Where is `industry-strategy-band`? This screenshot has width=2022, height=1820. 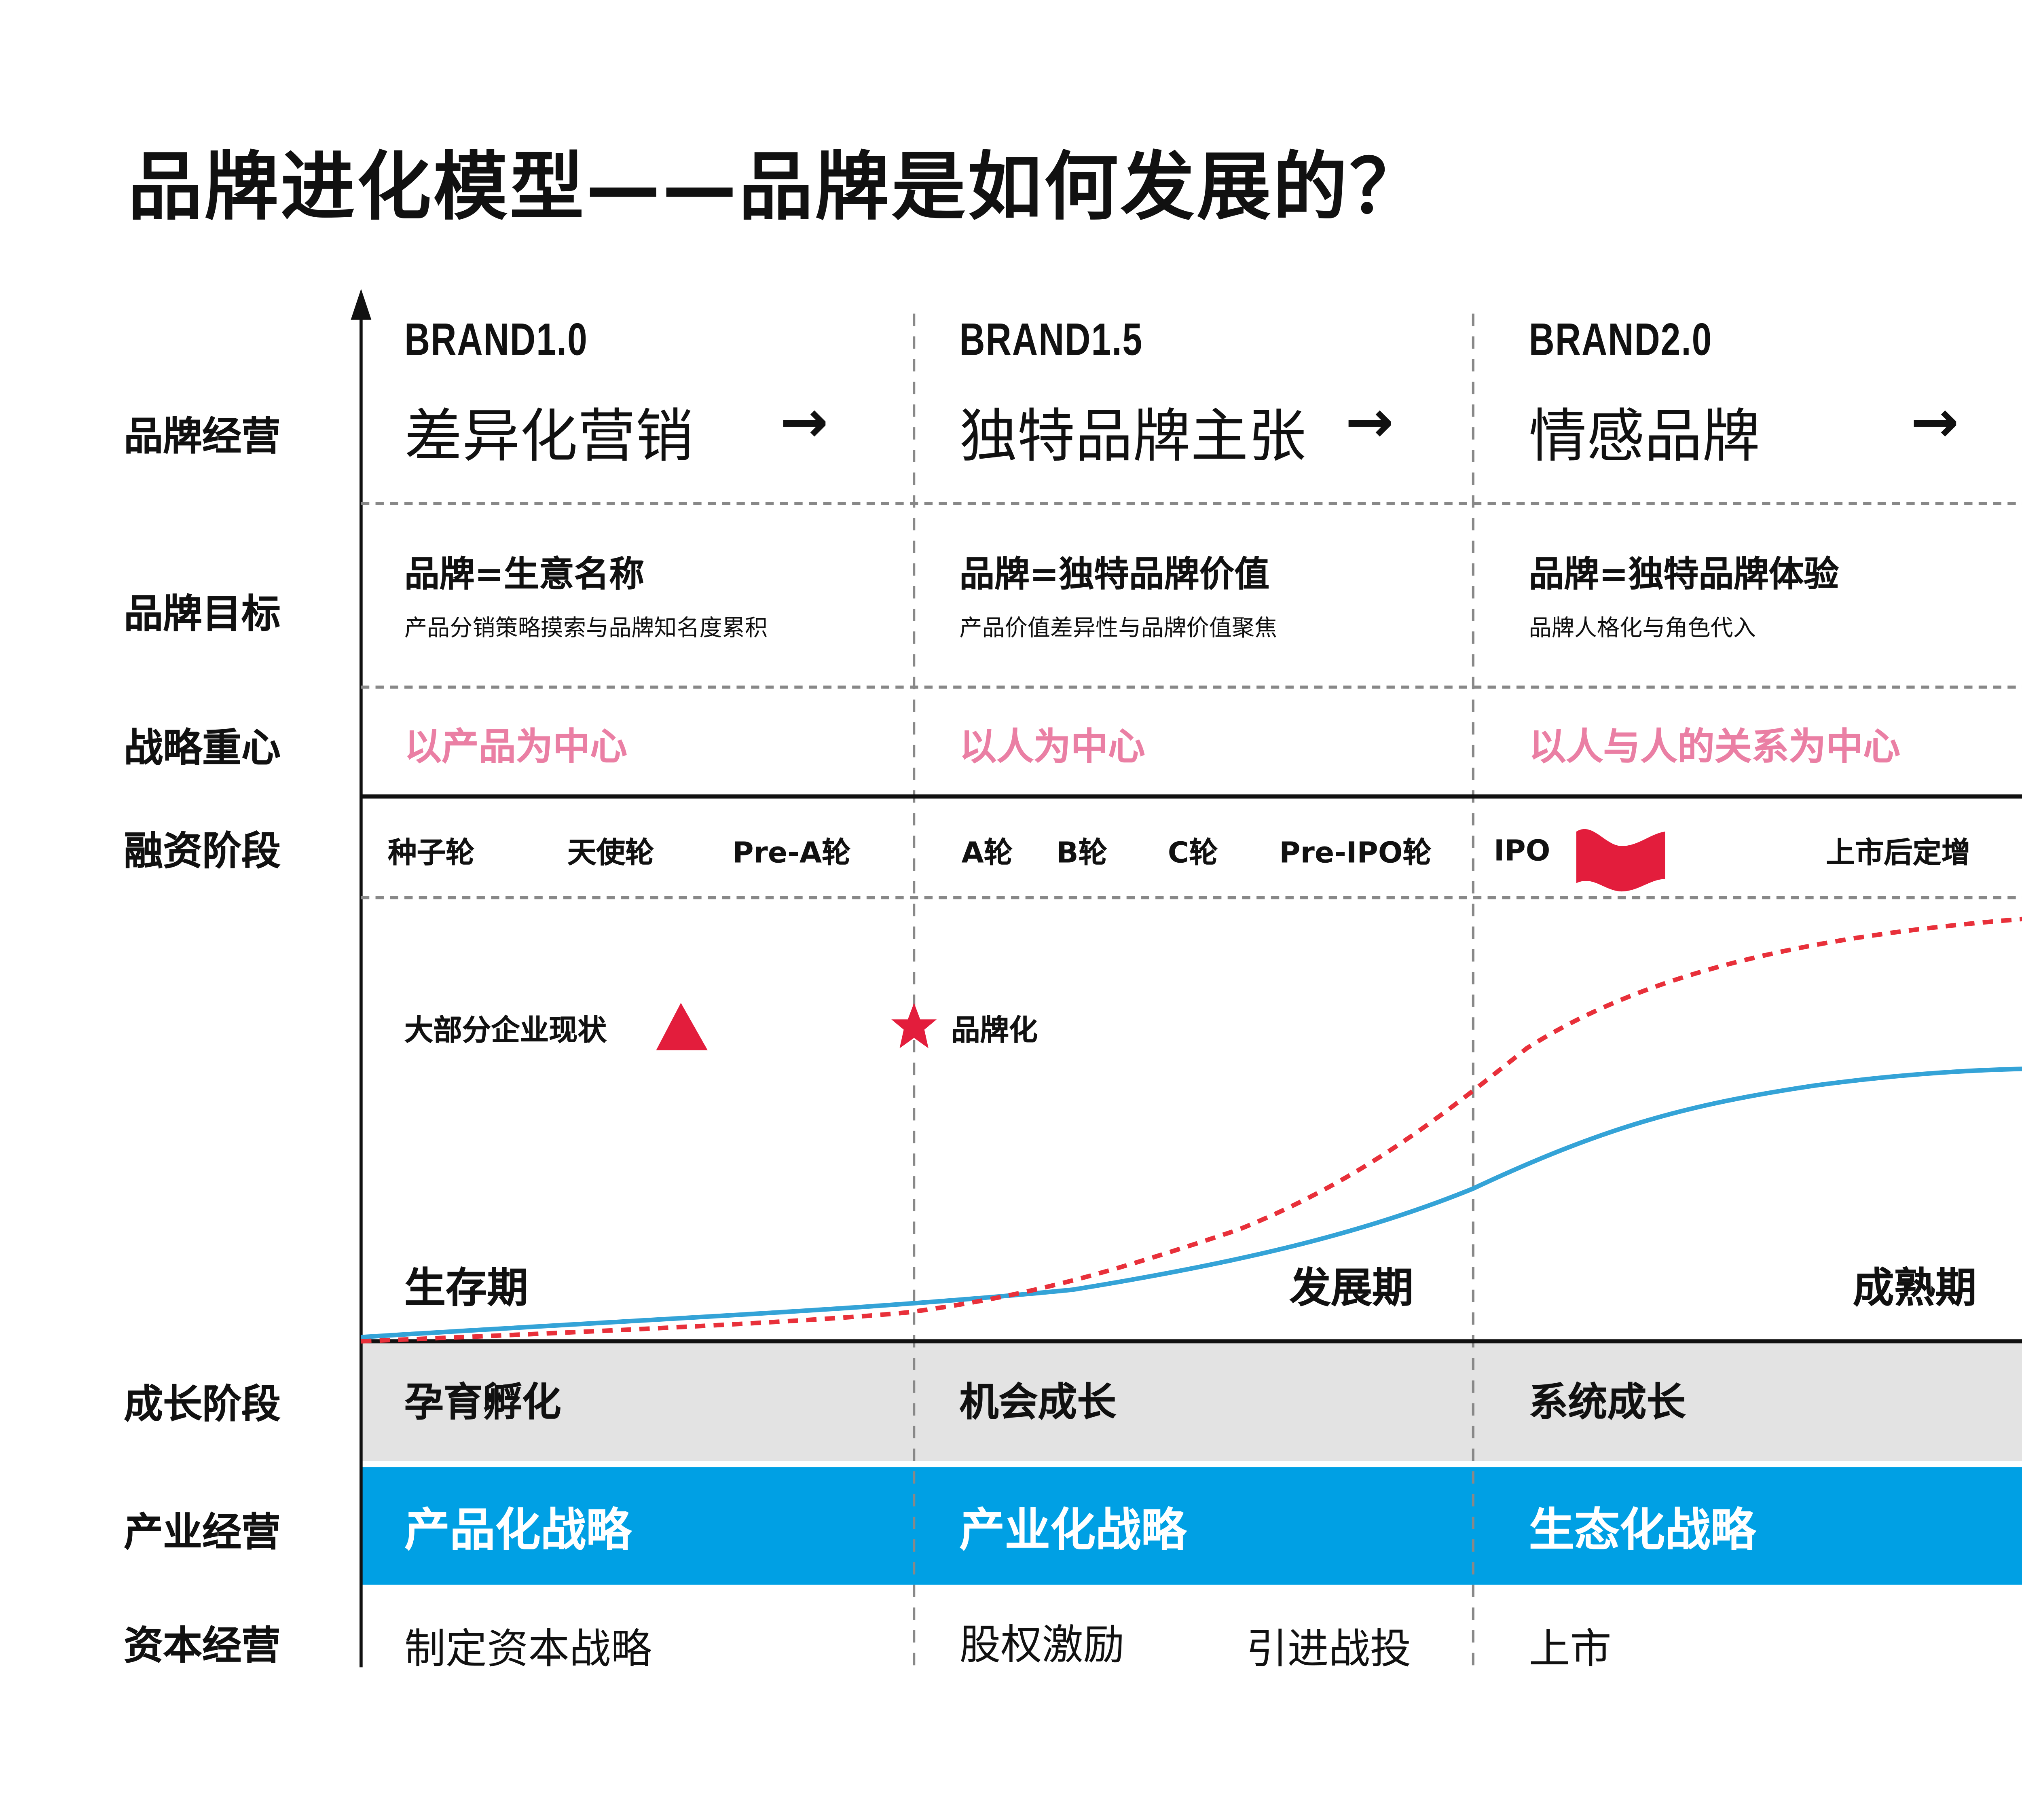 industry-strategy-band is located at coordinates (1191, 1526).